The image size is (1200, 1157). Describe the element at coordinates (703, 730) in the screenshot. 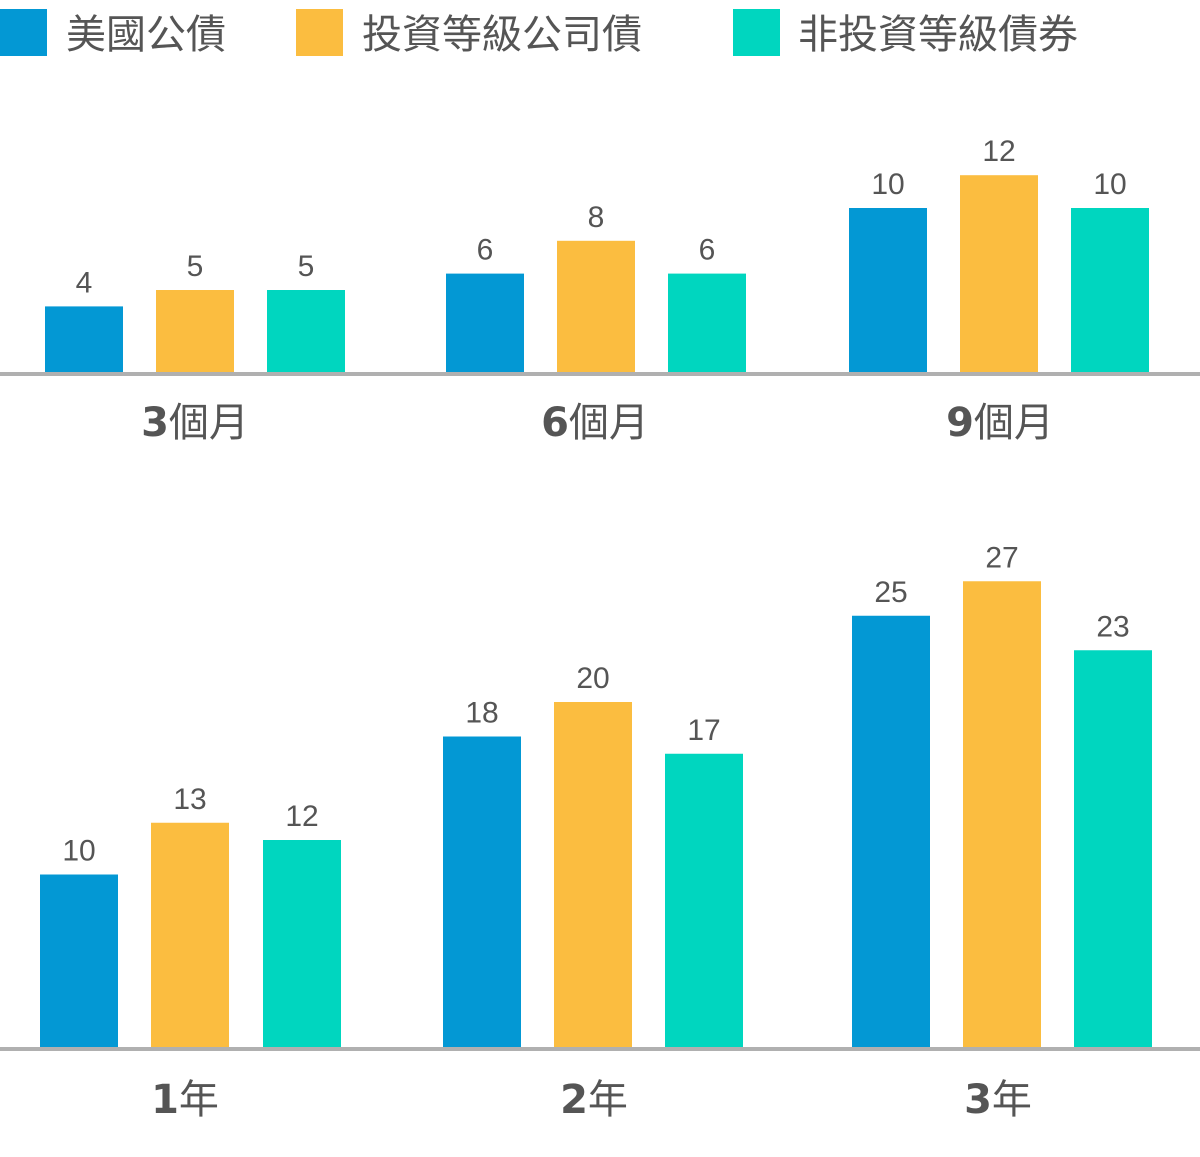

I see `data-label: 17` at that location.